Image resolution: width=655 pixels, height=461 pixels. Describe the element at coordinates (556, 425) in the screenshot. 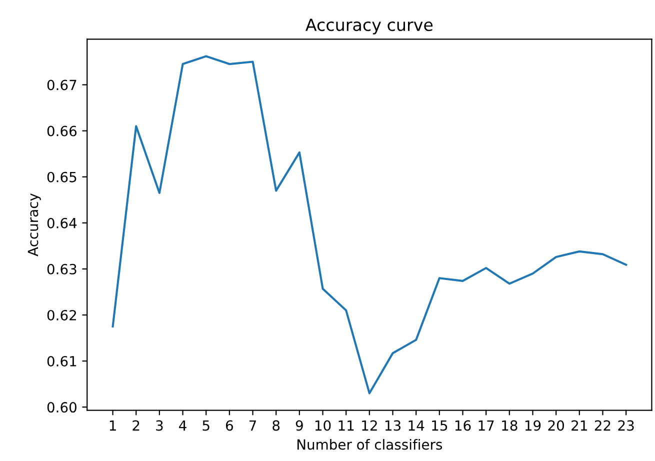

I see `x-tick-label: 20` at that location.